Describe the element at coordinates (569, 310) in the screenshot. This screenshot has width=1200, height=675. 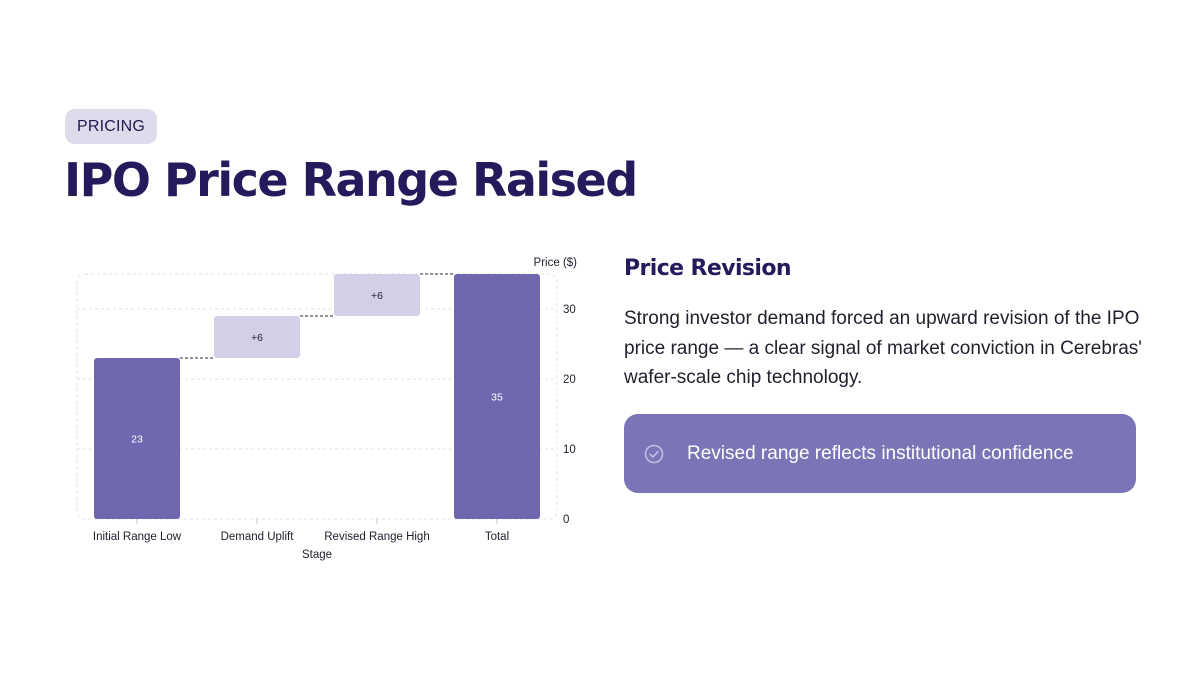
I see `y-tick-label: 30` at that location.